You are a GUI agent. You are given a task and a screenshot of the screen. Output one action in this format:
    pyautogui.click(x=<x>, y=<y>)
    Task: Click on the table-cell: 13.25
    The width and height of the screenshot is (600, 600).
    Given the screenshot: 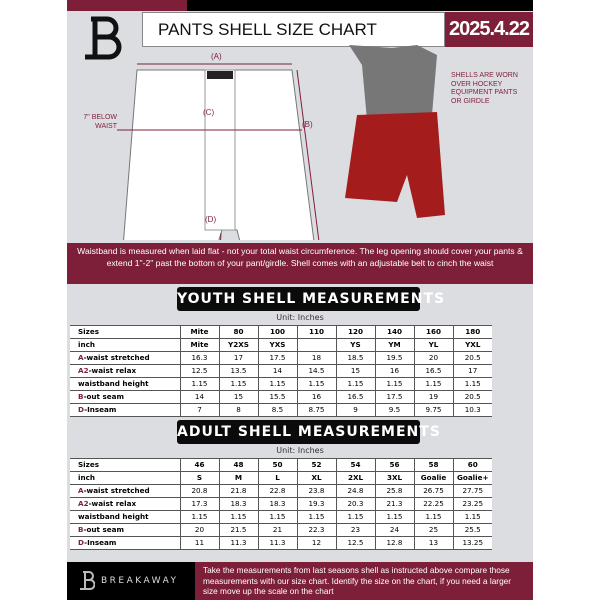 What is the action you would take?
    pyautogui.click(x=472, y=543)
    